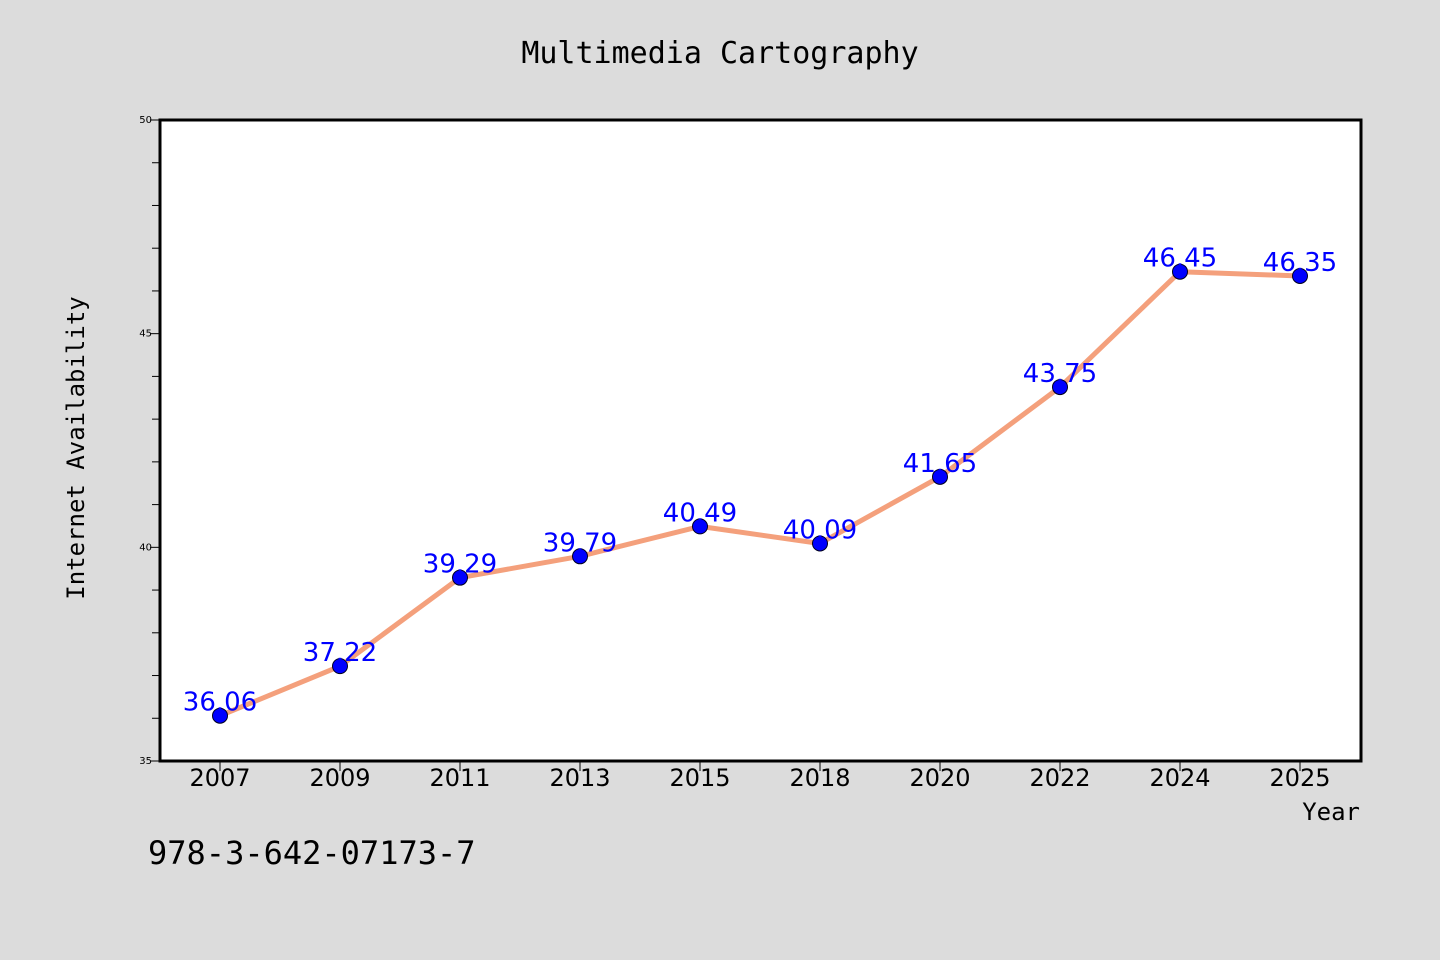 This screenshot has height=960, width=1440. Describe the element at coordinates (460, 565) in the screenshot. I see `data-label: 39.29` at that location.